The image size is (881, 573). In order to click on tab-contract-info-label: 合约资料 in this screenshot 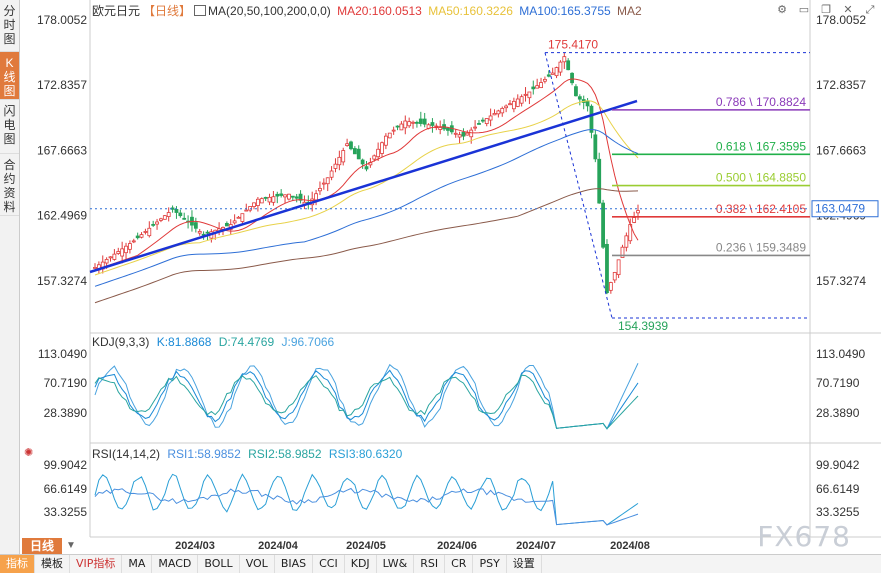, I will do `click(9, 186)`.